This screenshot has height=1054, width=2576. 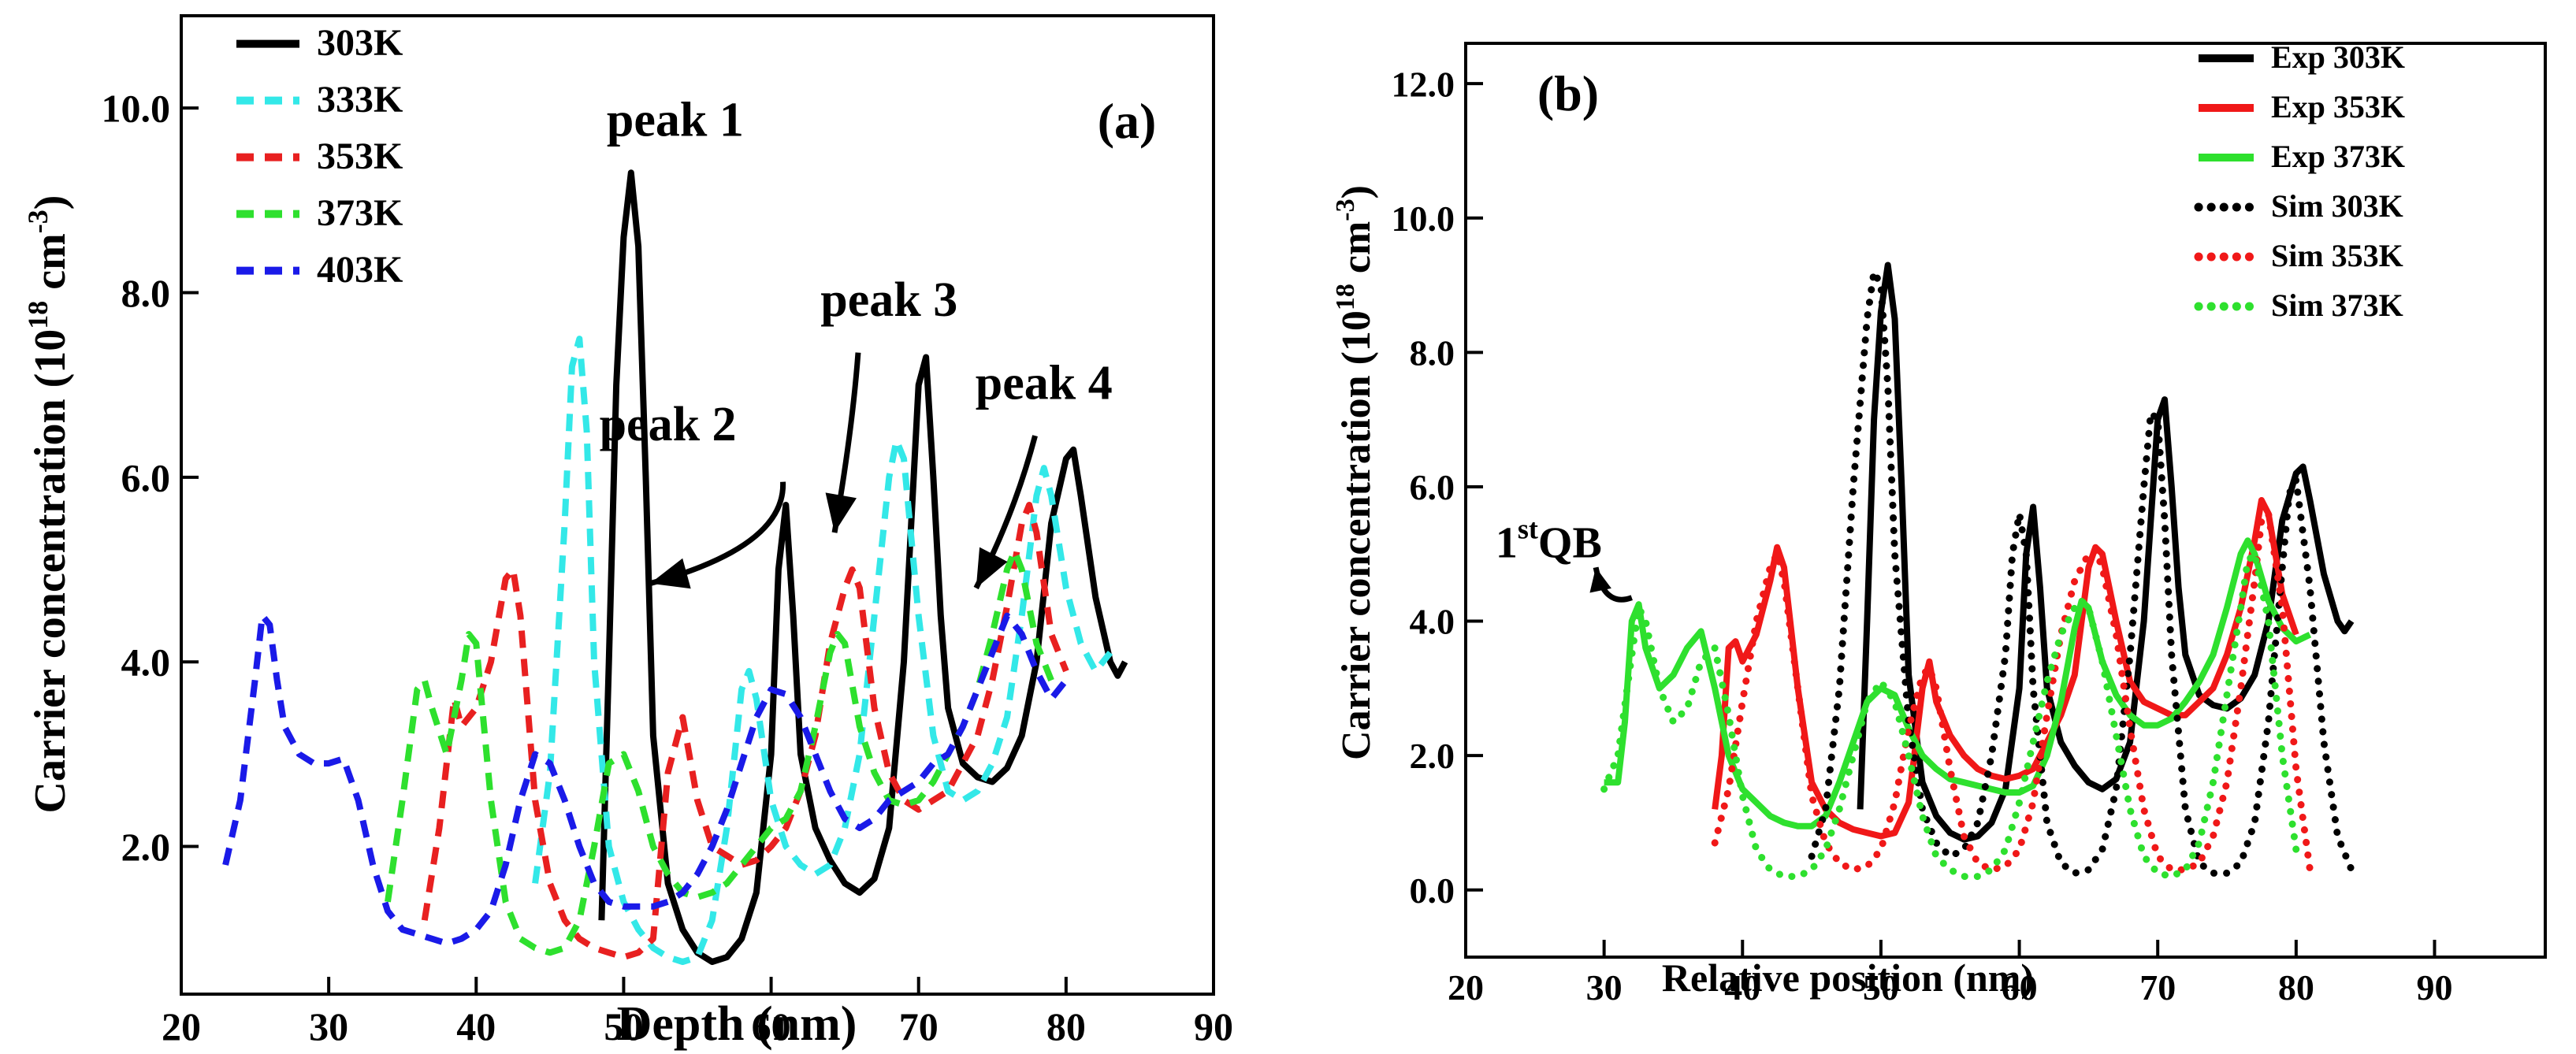 I want to click on legend-label-333k: 333K, so click(x=360, y=100).